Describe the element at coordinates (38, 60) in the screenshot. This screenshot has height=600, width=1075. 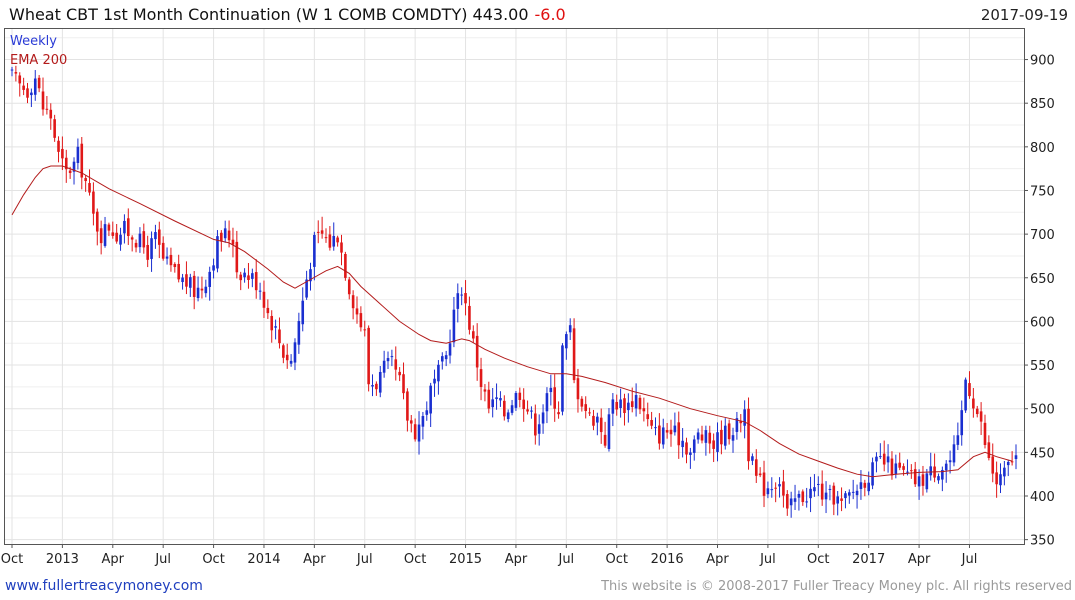
I see `legend-ema-200: EMA 200` at that location.